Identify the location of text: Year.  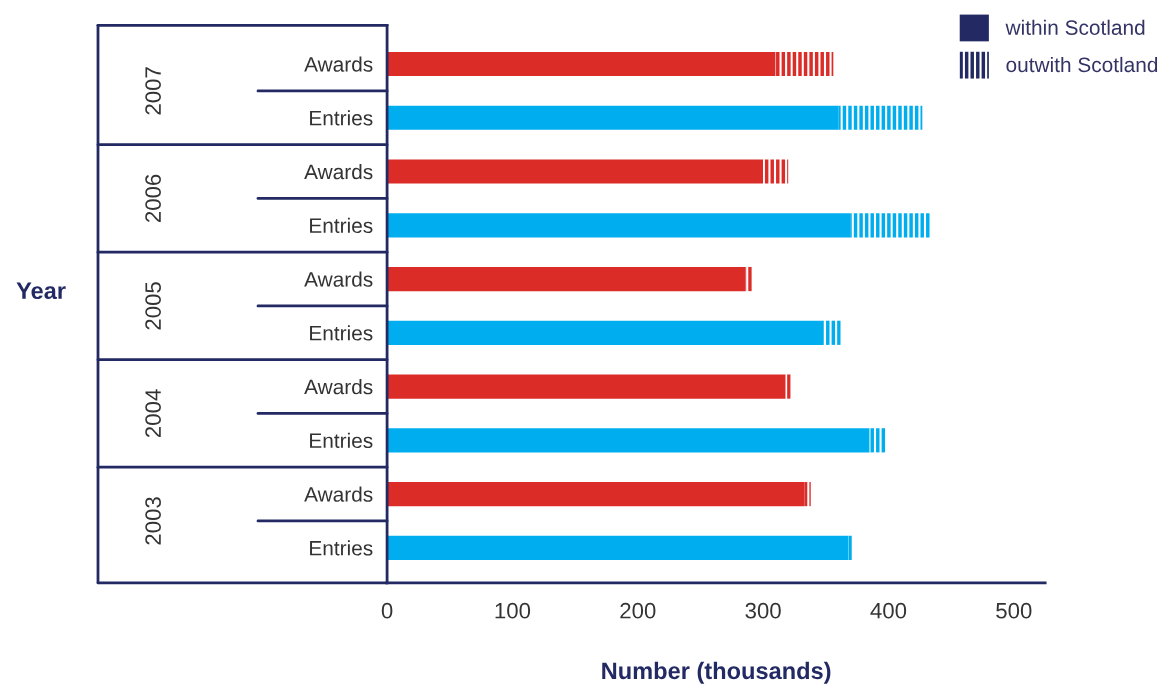
(41, 291).